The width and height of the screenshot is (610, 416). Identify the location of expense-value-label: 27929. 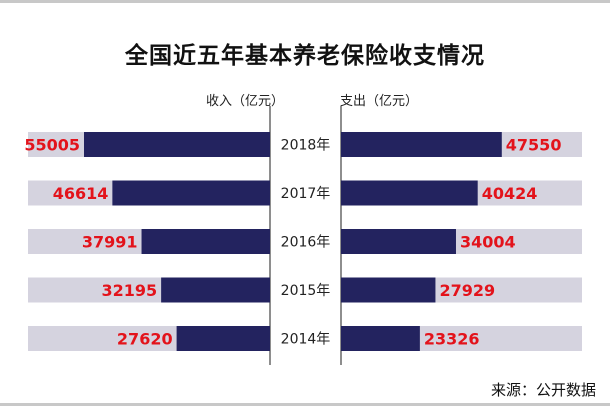
(467, 290).